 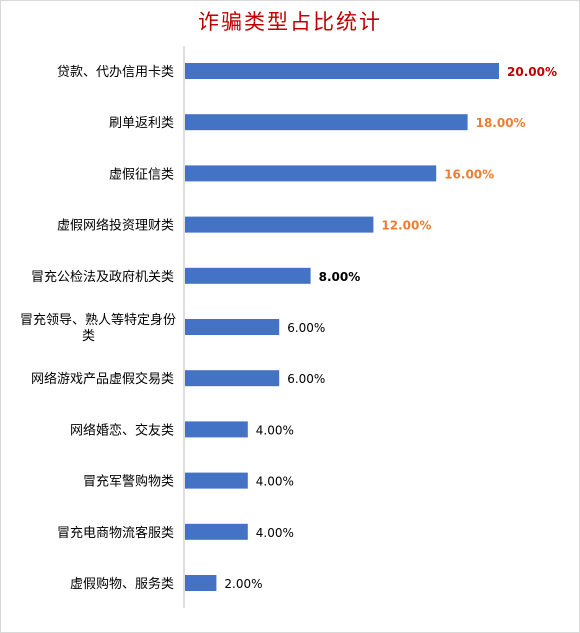 I want to click on data-label: 16.00%, so click(x=469, y=174).